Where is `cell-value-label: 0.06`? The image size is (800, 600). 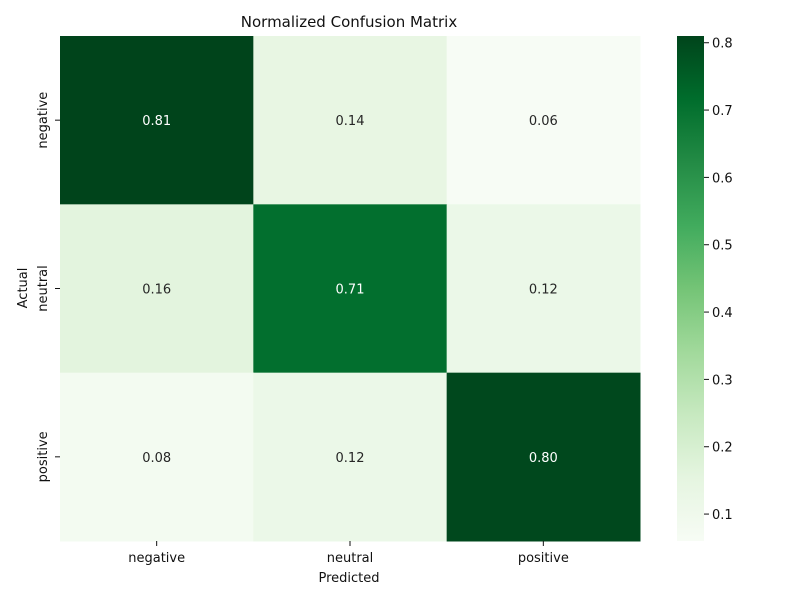 cell-value-label: 0.06 is located at coordinates (543, 121).